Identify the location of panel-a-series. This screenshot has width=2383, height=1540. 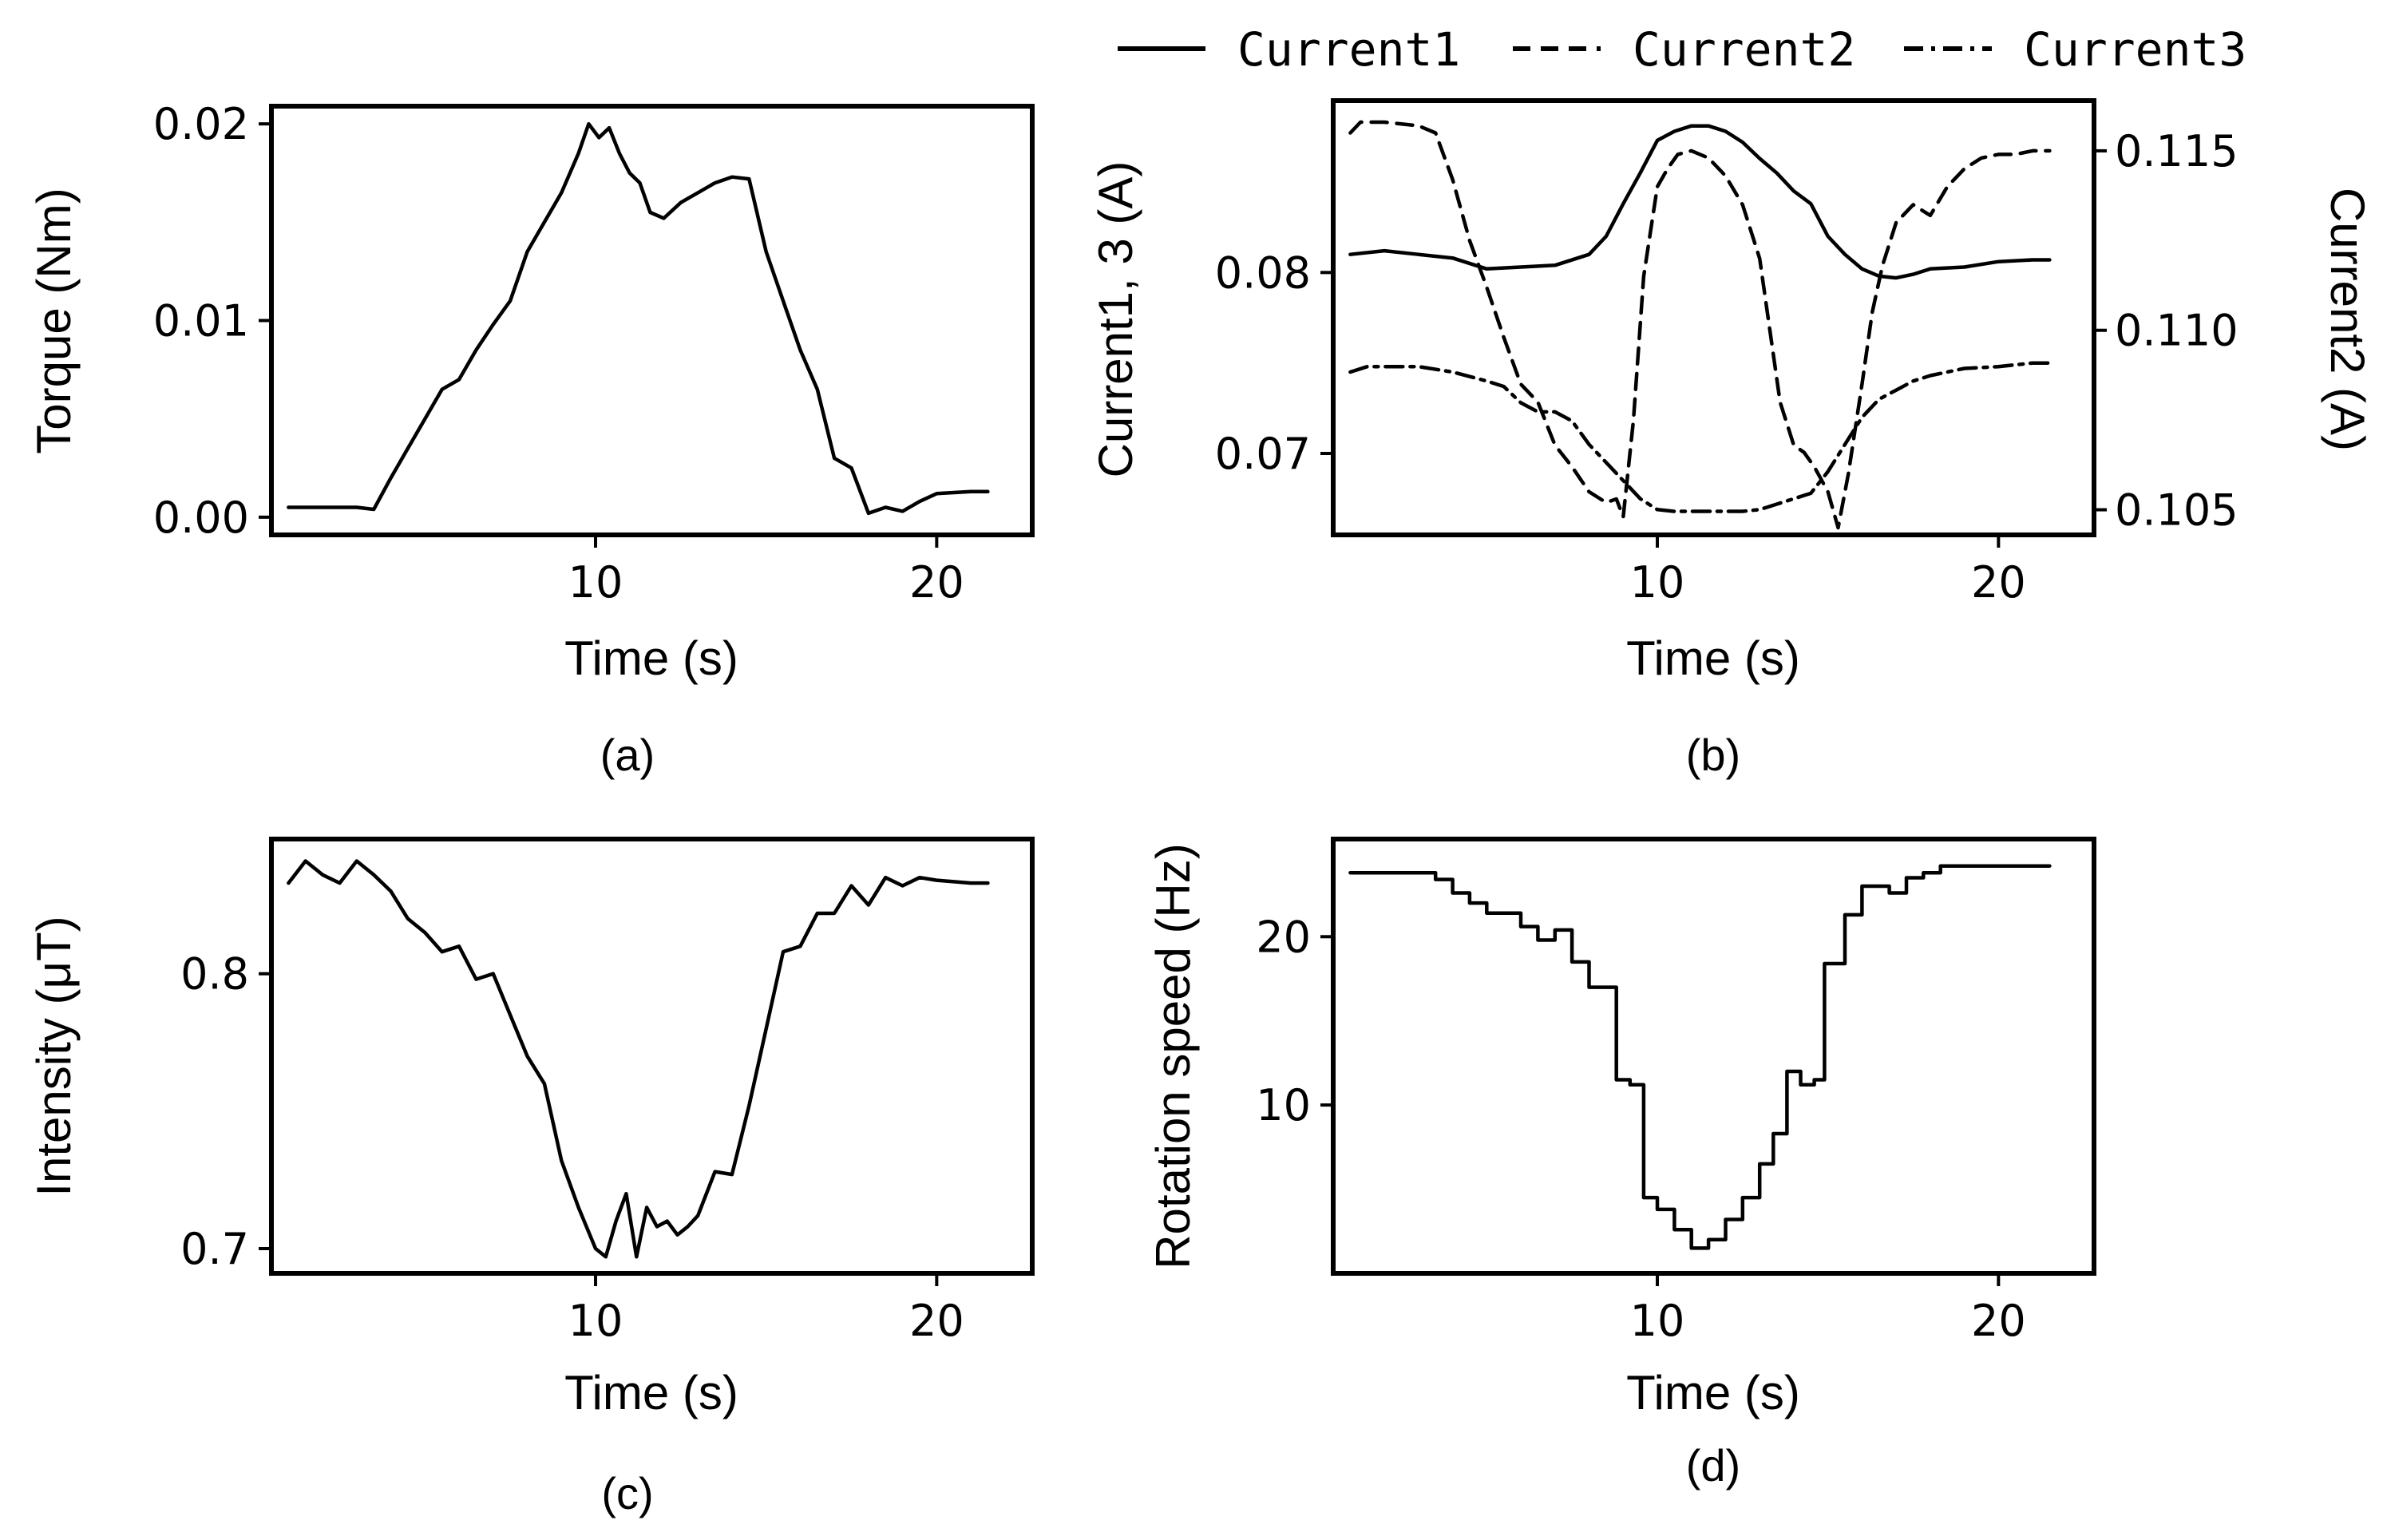
(638, 318).